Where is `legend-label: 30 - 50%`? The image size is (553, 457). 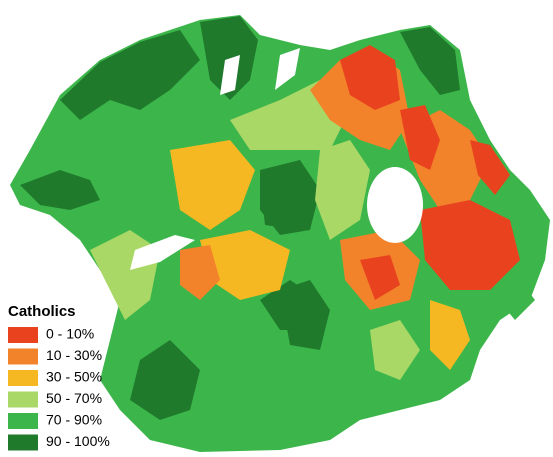
legend-label: 30 - 50% is located at coordinates (74, 377).